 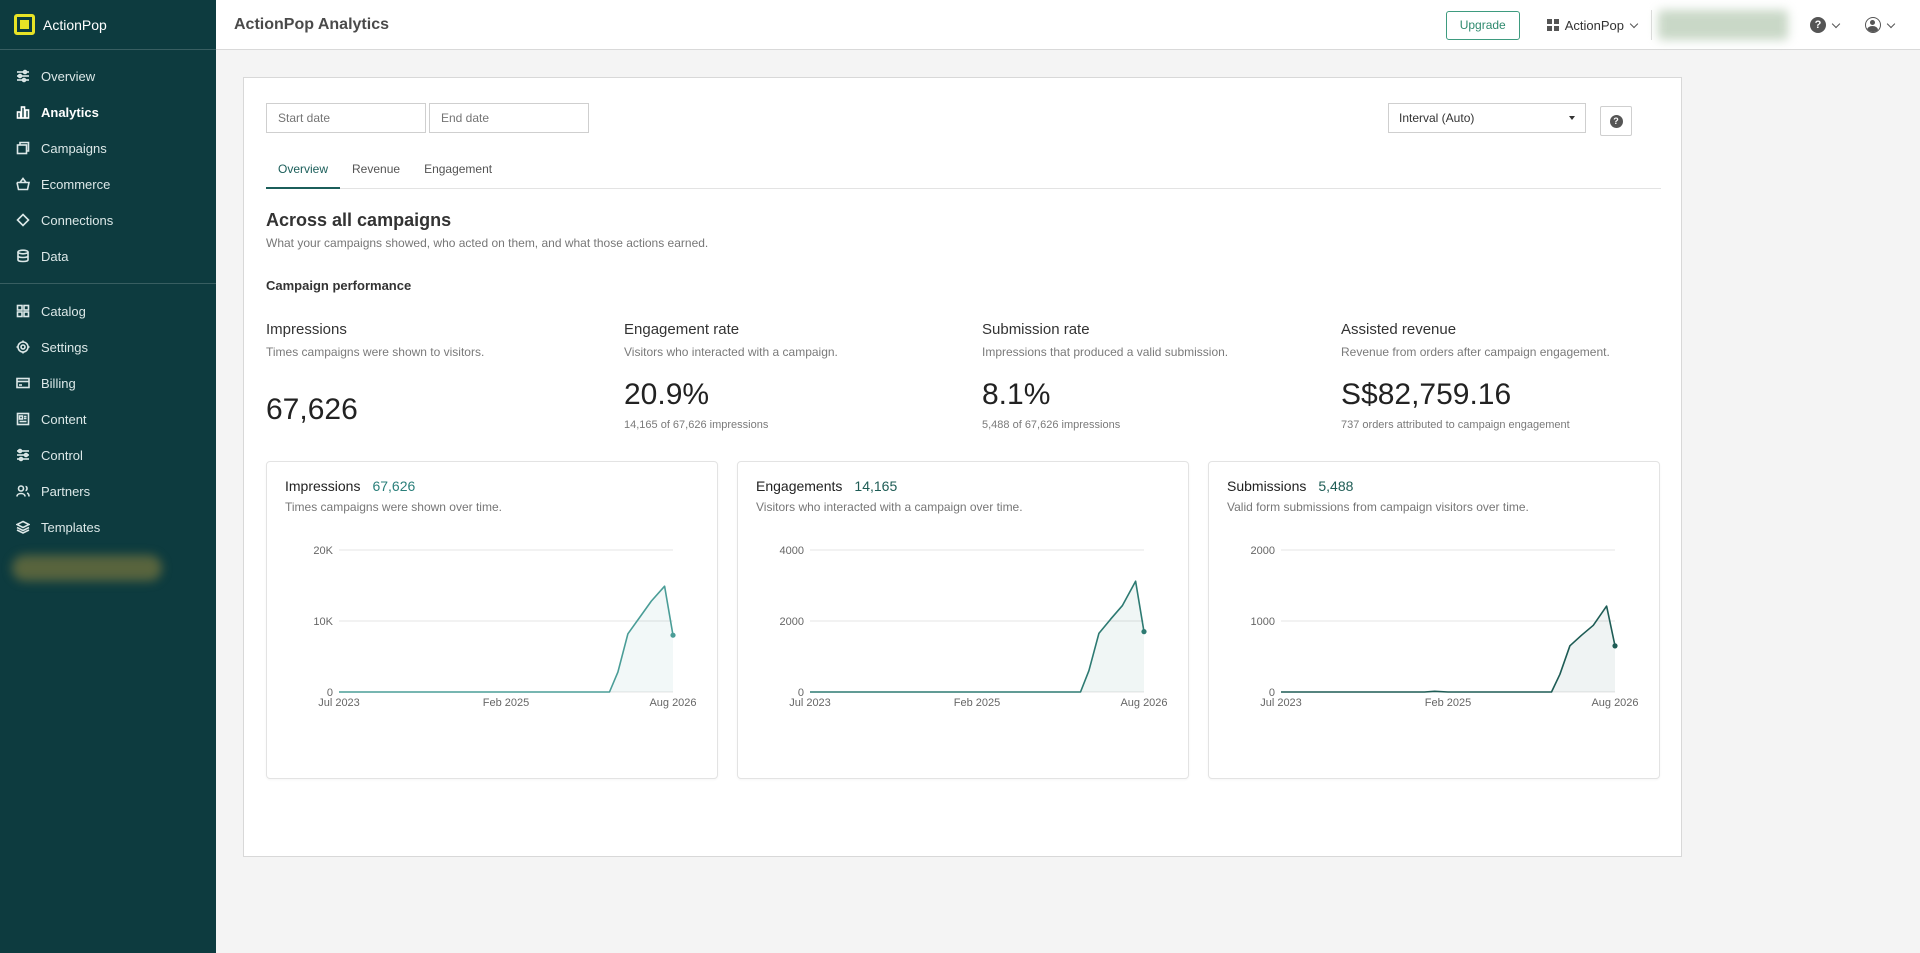 What do you see at coordinates (323, 486) in the screenshot?
I see `chart-title: Impressions` at bounding box center [323, 486].